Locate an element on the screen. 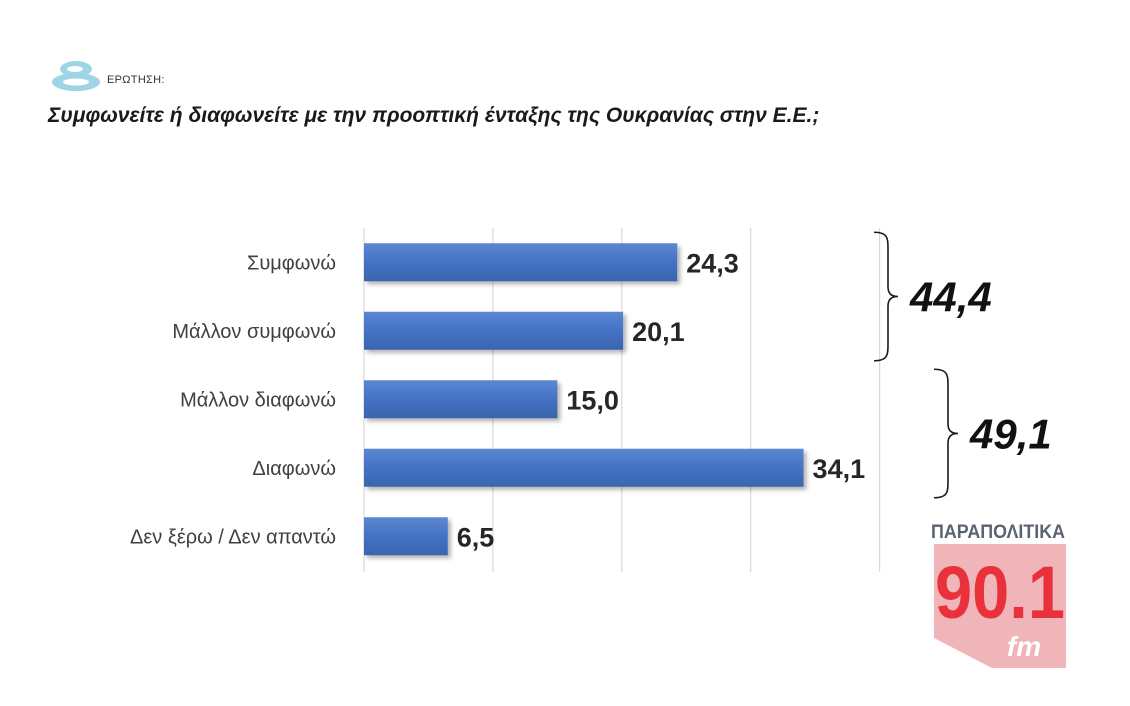 The image size is (1130, 706). question-prefix: ΕΡΩΤΗΣΗ: is located at coordinates (136, 80).